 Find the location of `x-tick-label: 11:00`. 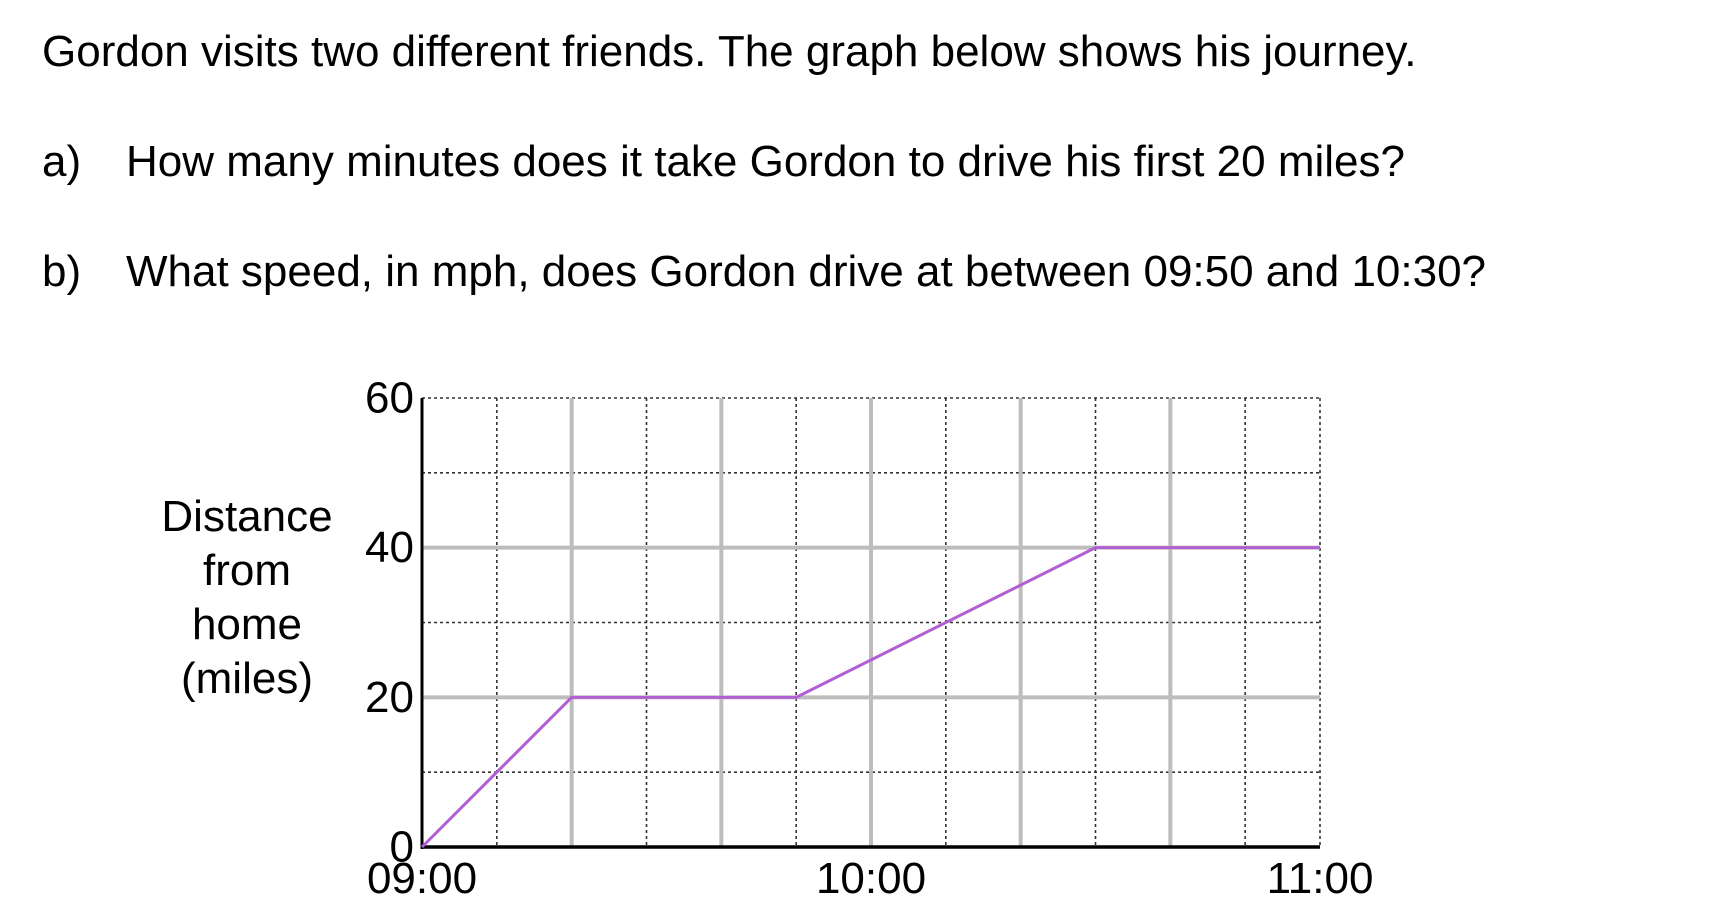

x-tick-label: 11:00 is located at coordinates (1320, 878).